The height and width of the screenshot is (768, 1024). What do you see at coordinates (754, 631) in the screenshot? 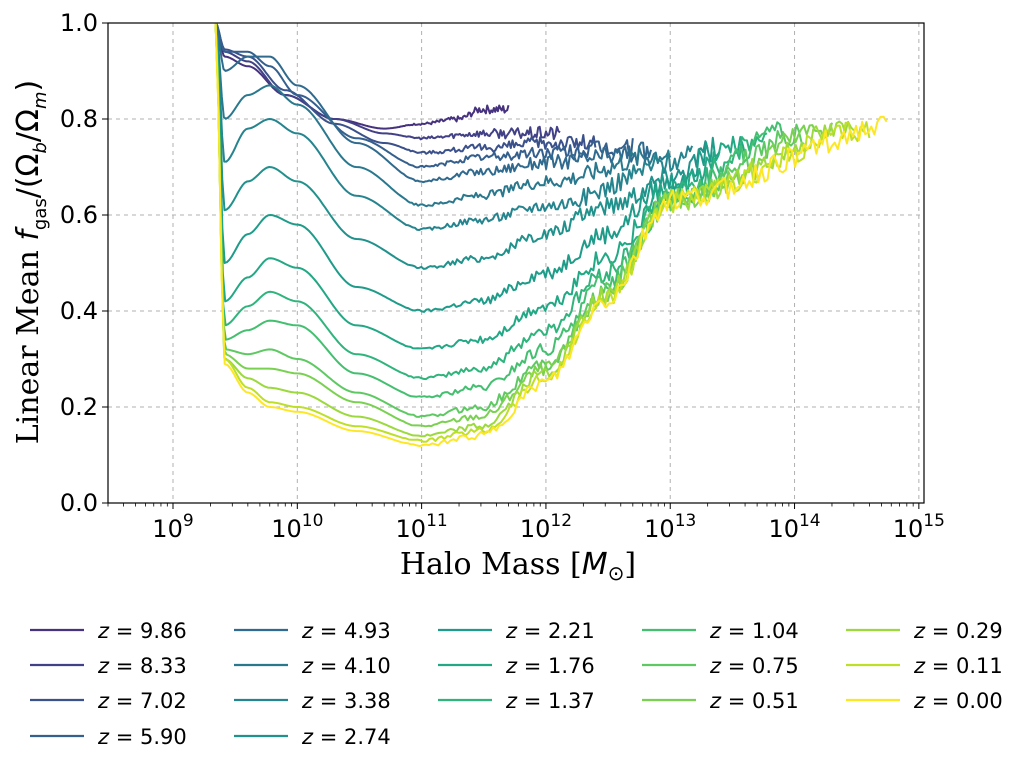
I see `legend-label: z = 1.04` at bounding box center [754, 631].